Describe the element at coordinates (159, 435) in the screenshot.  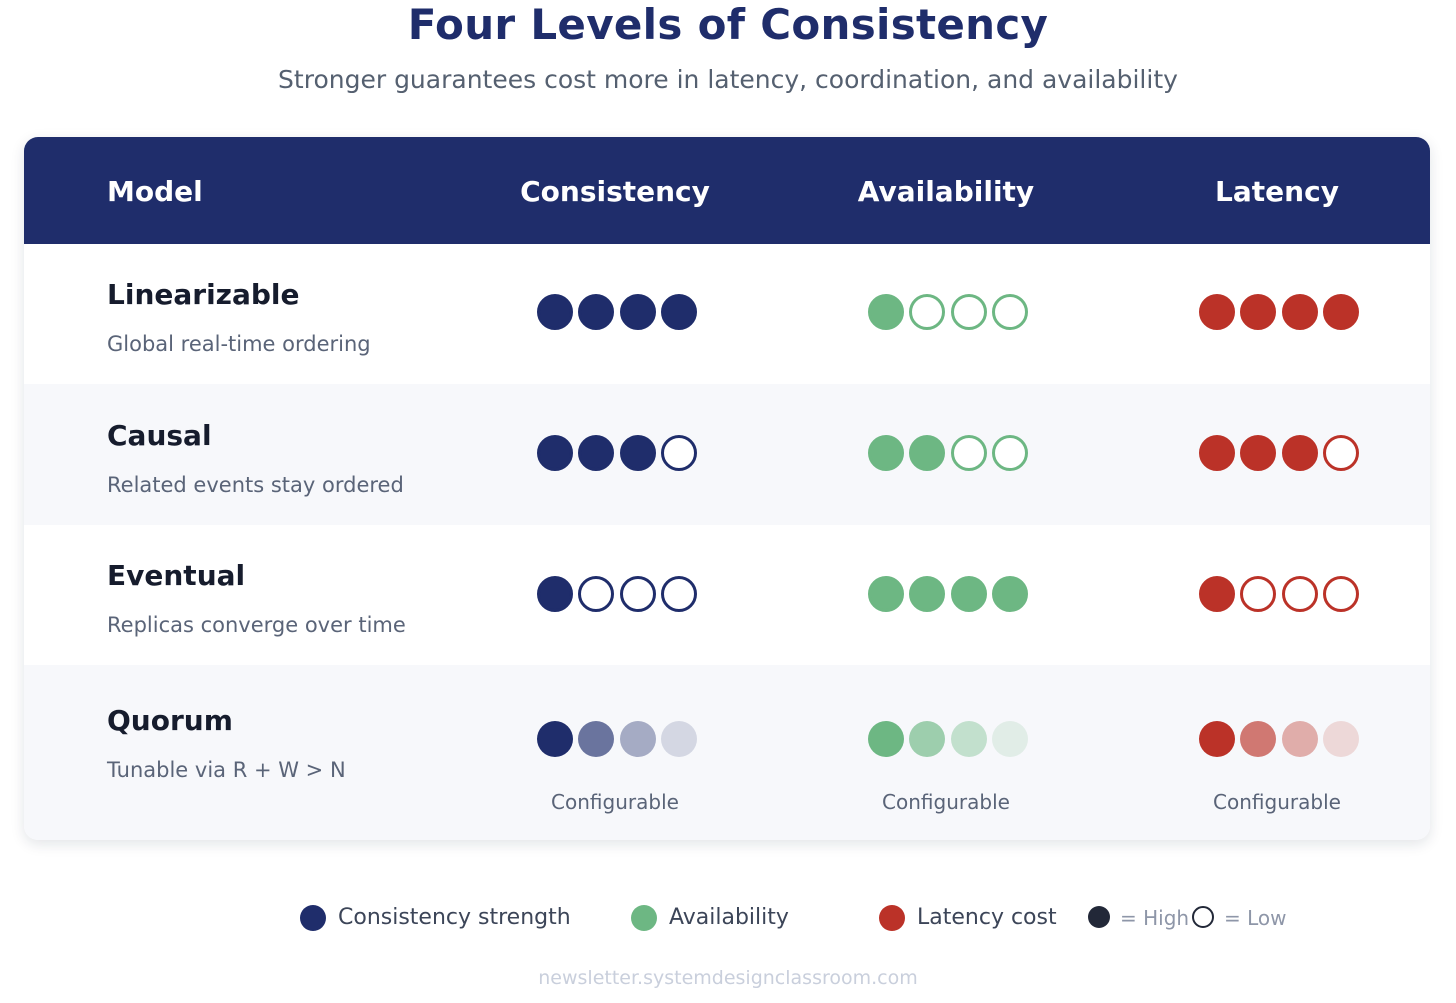
I see `model-name: Causal` at that location.